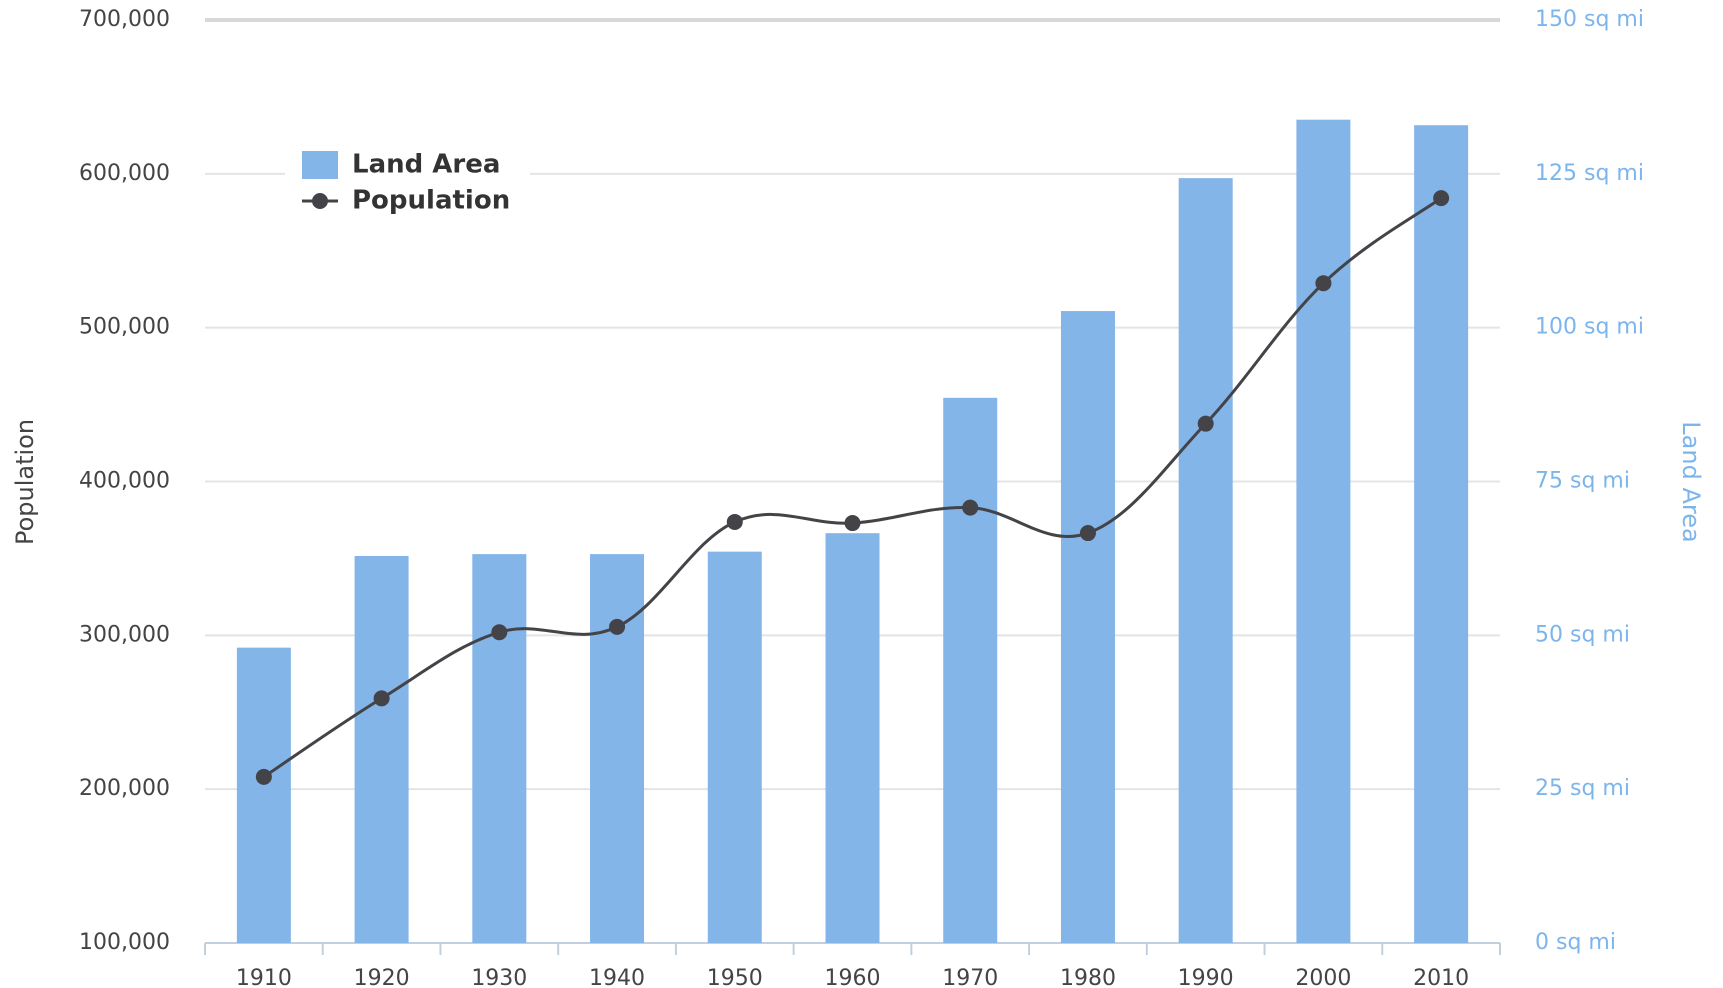 The width and height of the screenshot is (1723, 988). I want to click on y-tick-label: 600,000, so click(124, 173).